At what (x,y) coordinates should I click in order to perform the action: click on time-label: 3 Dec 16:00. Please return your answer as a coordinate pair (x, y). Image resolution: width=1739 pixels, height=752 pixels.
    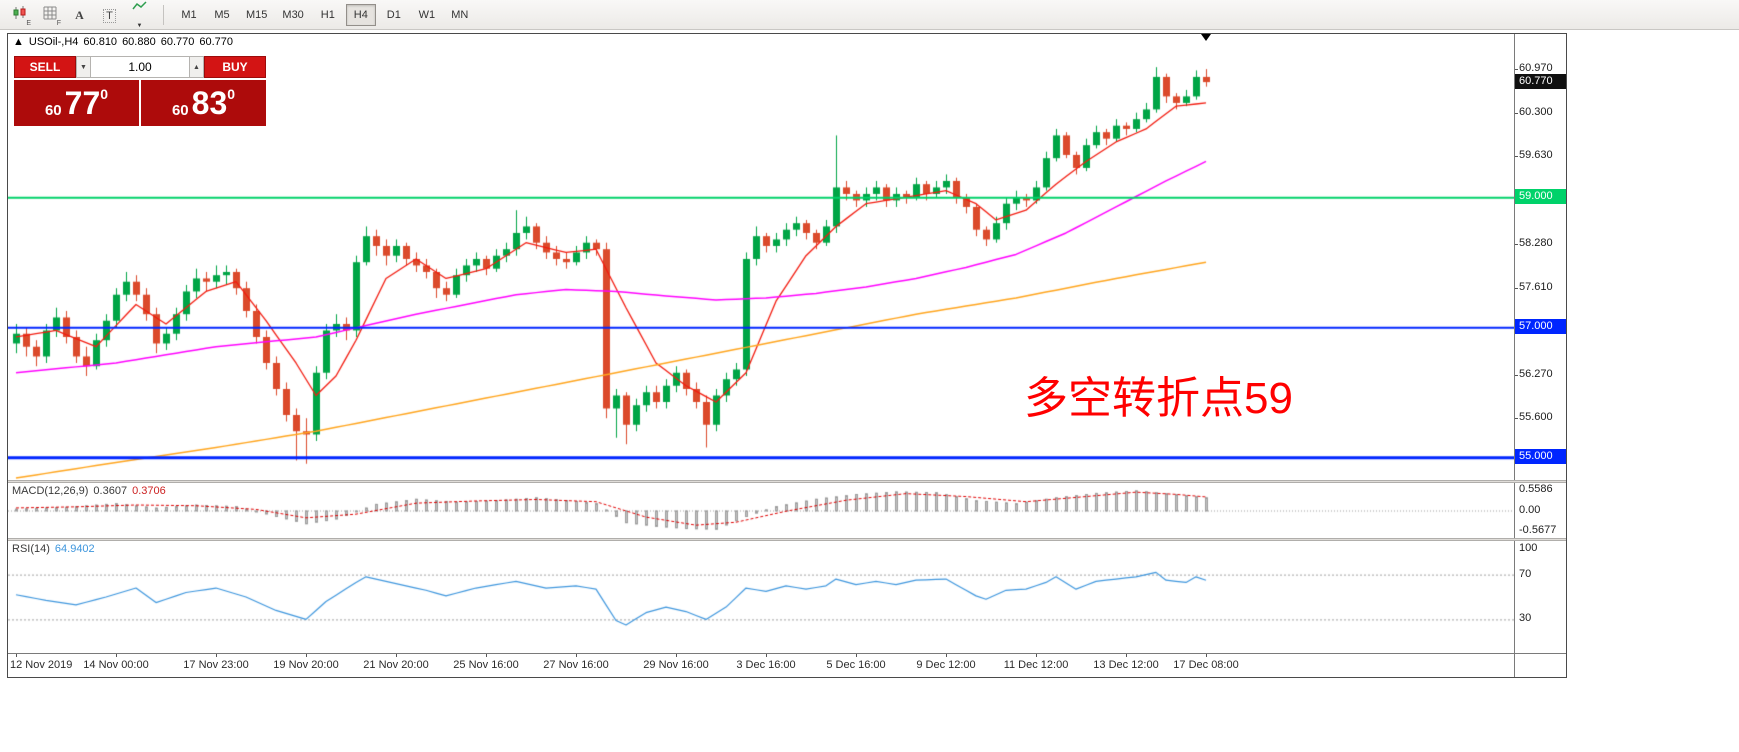
    Looking at the image, I should click on (766, 665).